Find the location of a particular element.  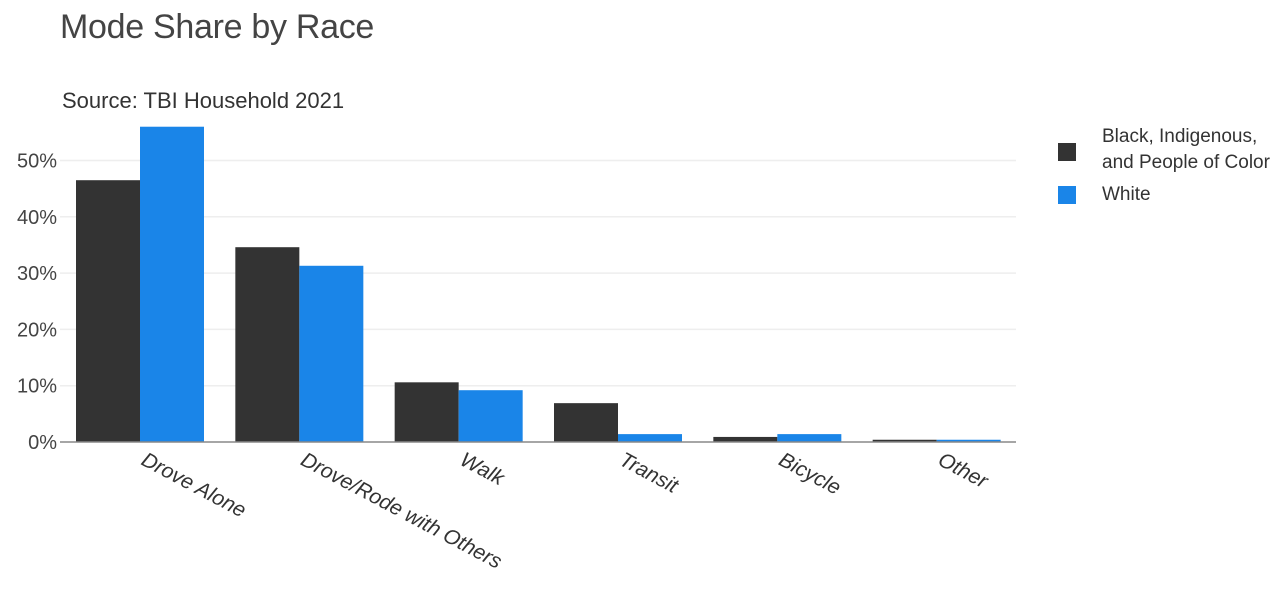

legend-item-white: White is located at coordinates (1172, 195).